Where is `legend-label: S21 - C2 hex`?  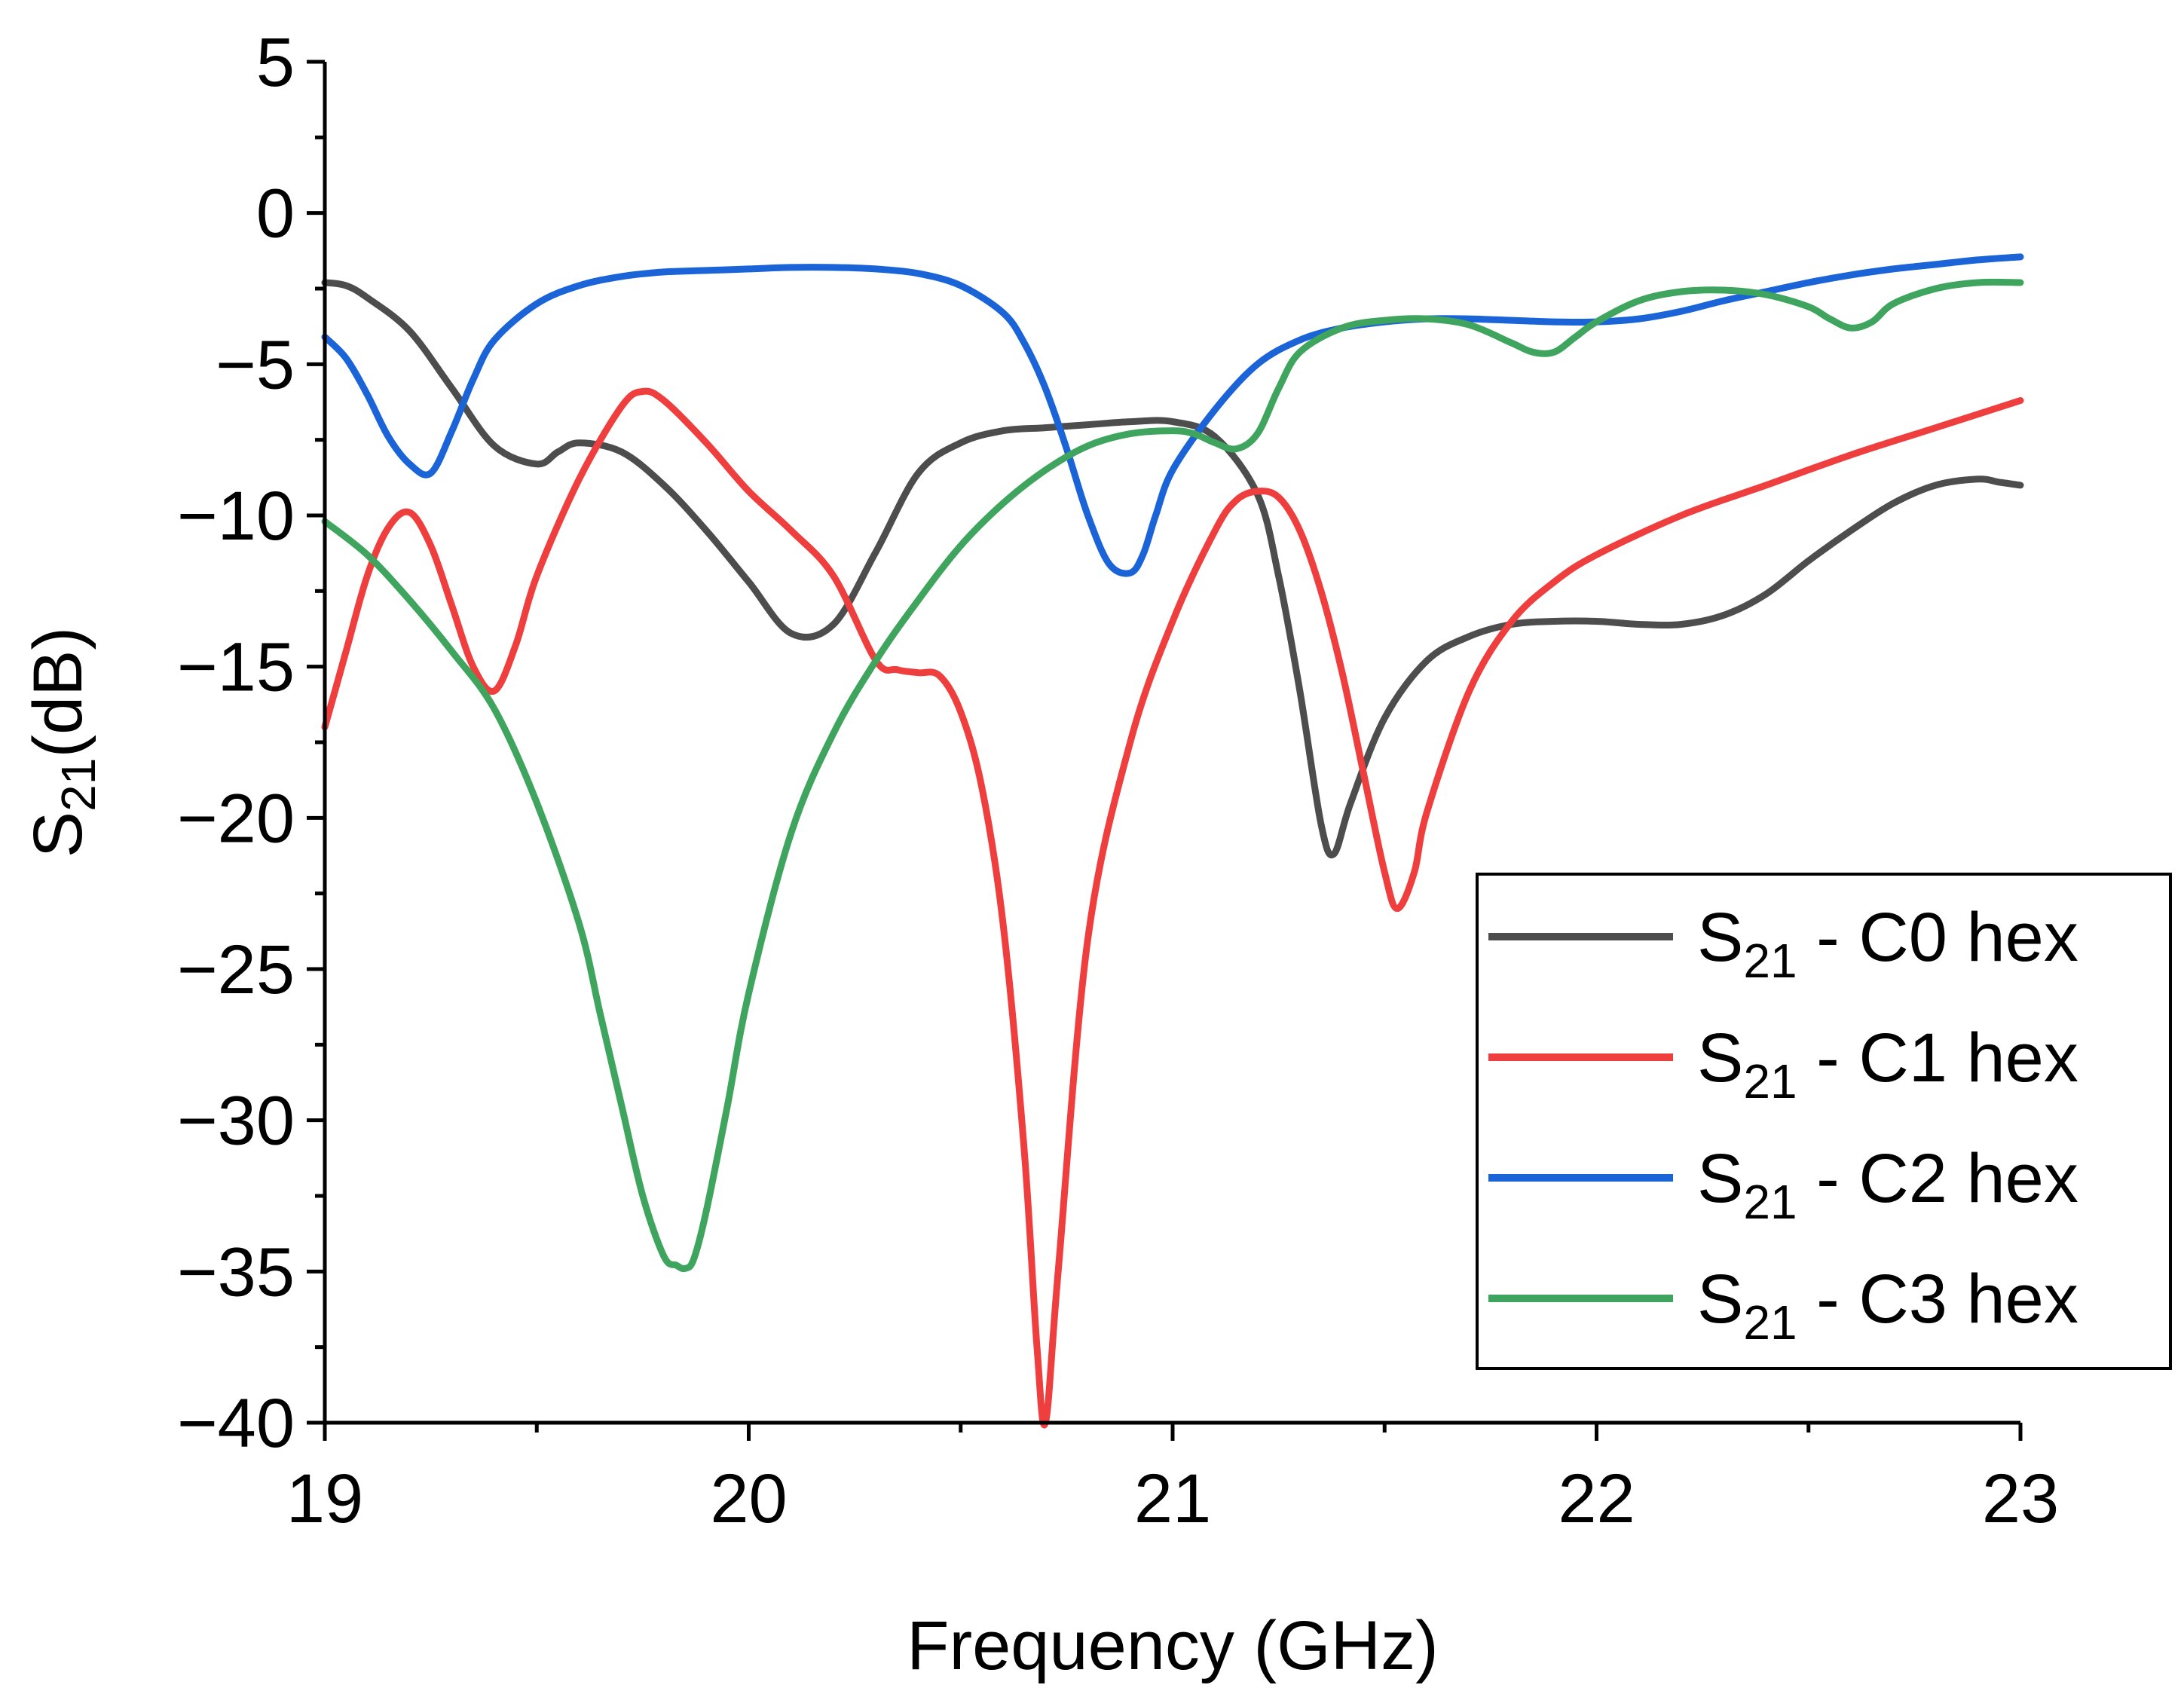
legend-label: S21 - C2 hex is located at coordinates (1887, 1184).